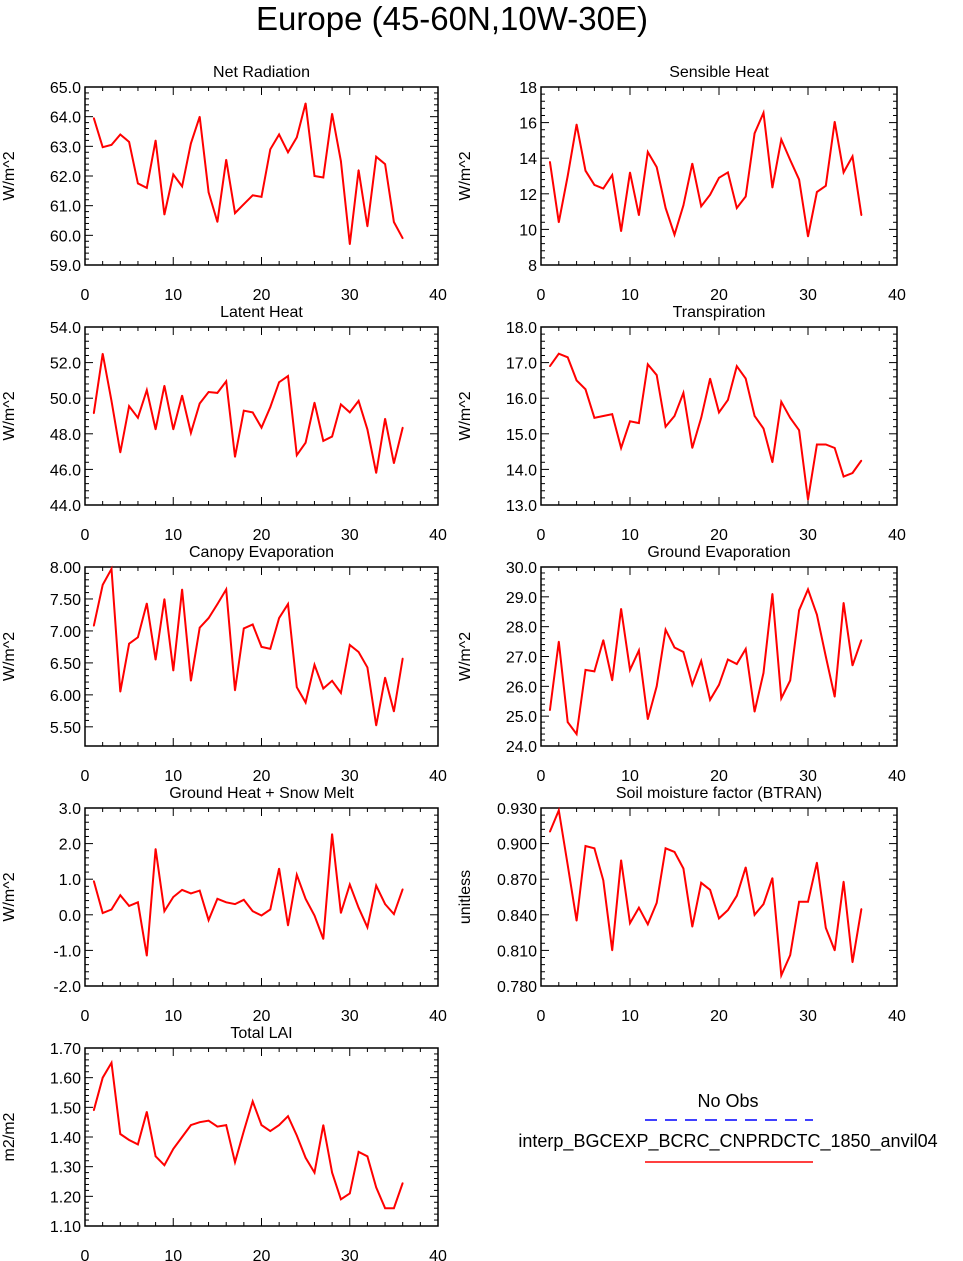  Describe the element at coordinates (517, 845) in the screenshot. I see `y-tick-label: 0.900` at that location.